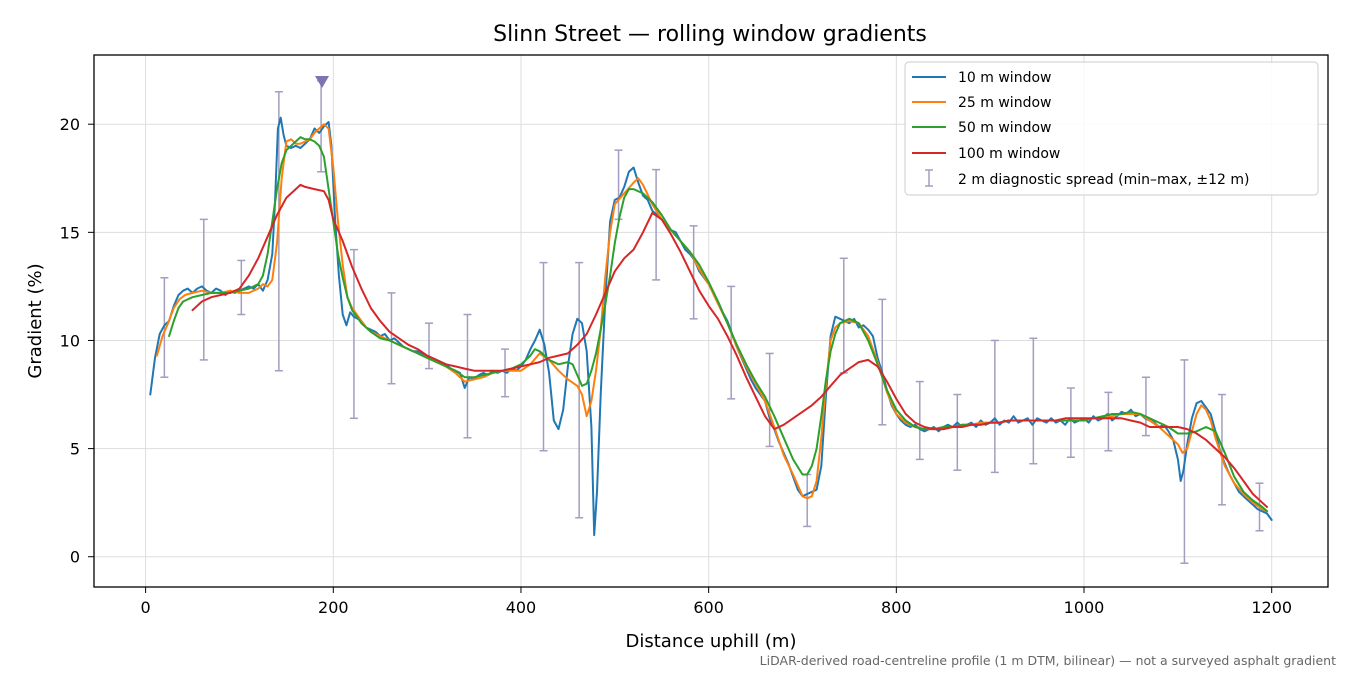 This screenshot has width=1350, height=675. I want to click on legend-label-errorbar: 2 m diagnostic spread (min–max, ±12 m), so click(1103, 180).